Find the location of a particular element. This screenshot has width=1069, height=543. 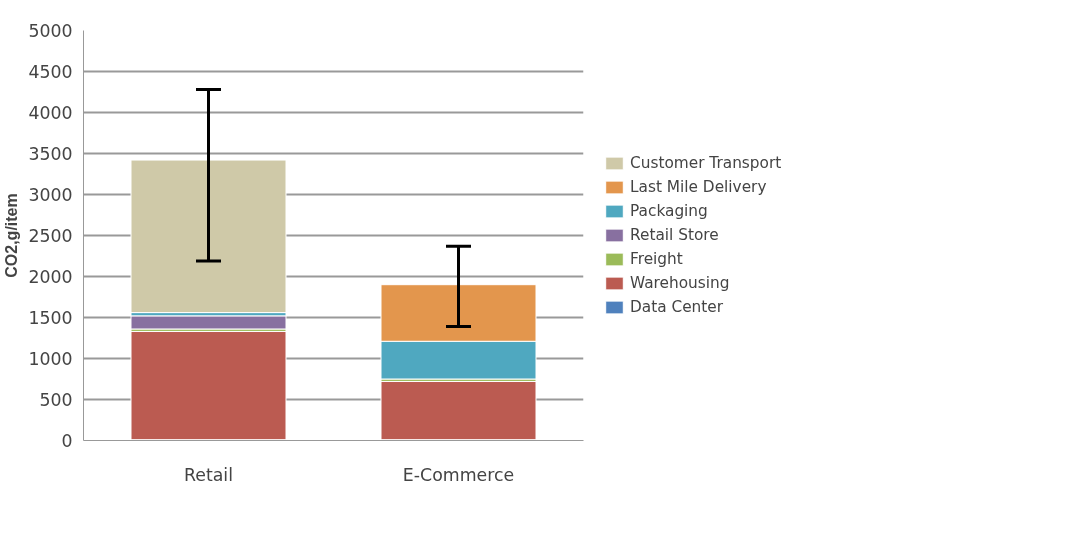

legend-label: Warehousing is located at coordinates (680, 283).